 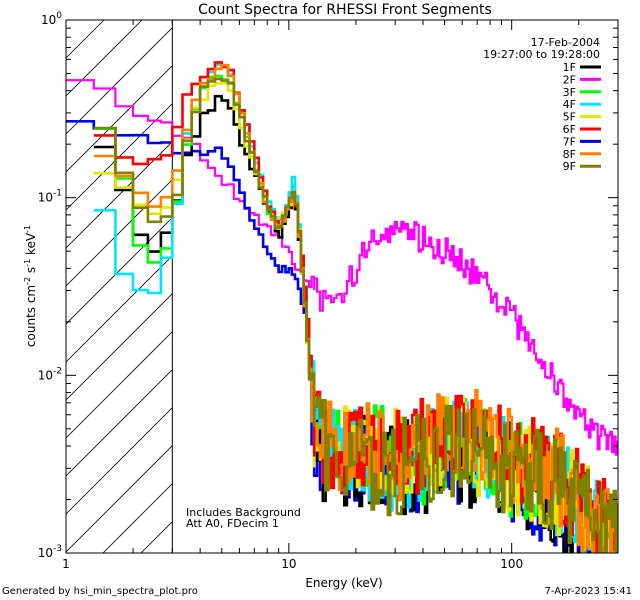 What do you see at coordinates (541, 54) in the screenshot?
I see `time-range-label: 19:27:00 to 19:28:00` at bounding box center [541, 54].